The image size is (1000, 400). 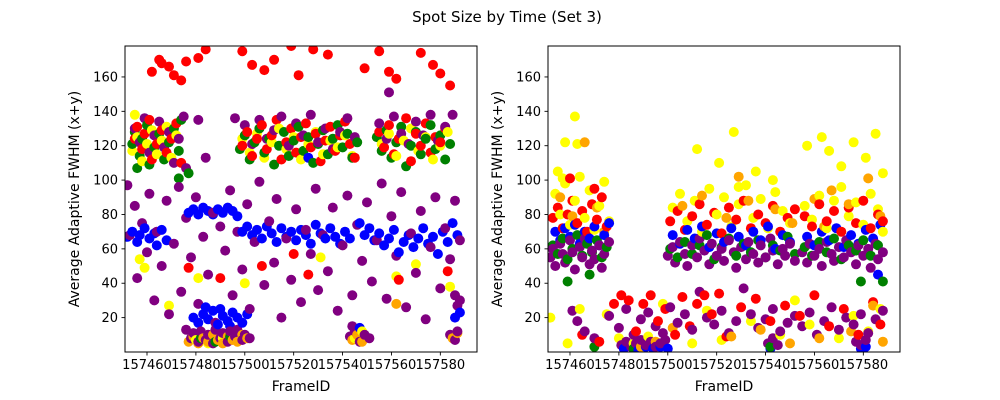 I want to click on x-tick-label: 157540, so click(x=343, y=365).